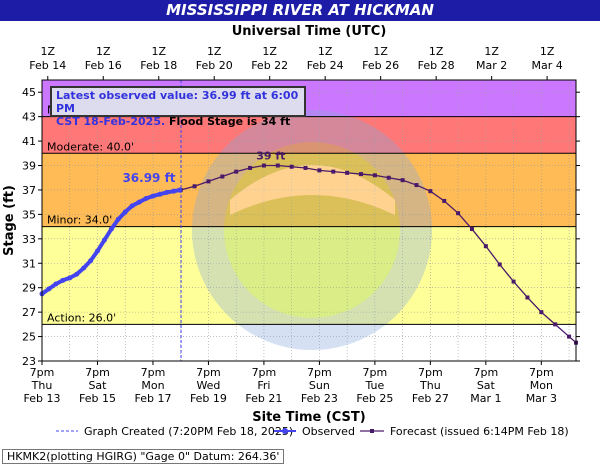  I want to click on legend-created-label: Graph Created (7:20PM Feb 18, 2025), so click(188, 431).